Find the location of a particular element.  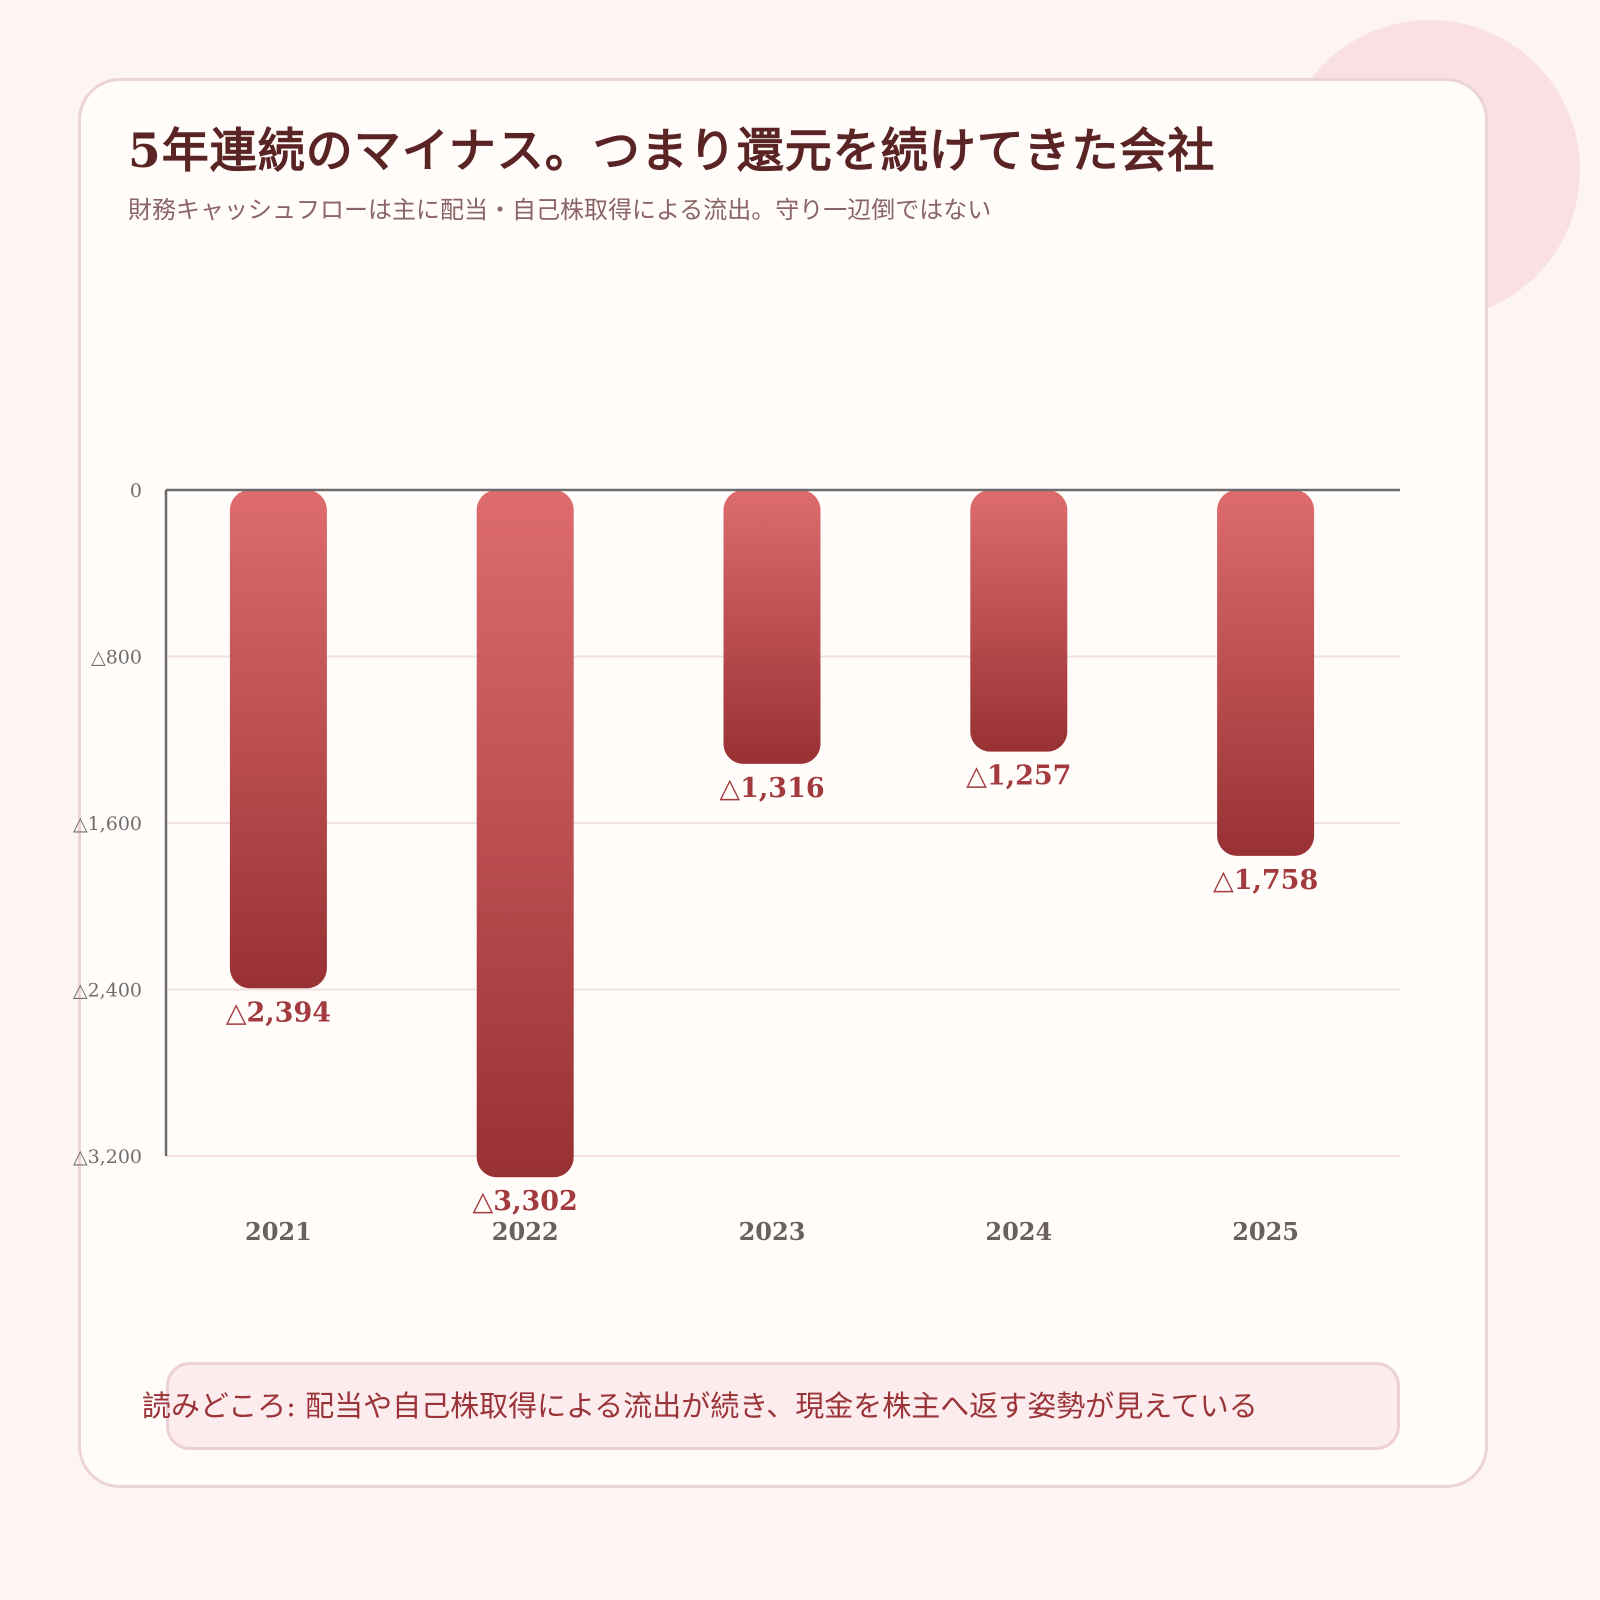

y-tick-label: △1,600 is located at coordinates (107, 824).